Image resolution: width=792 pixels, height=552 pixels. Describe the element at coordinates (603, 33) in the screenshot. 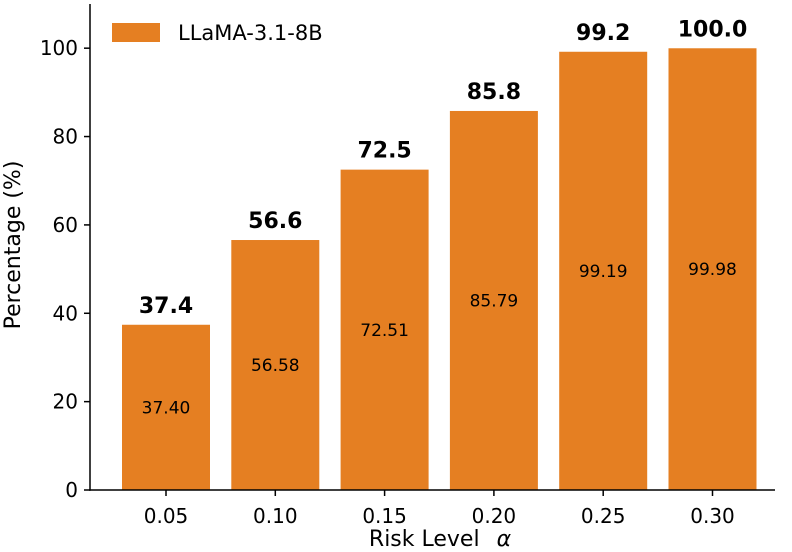

I see `bar-top-label: 99.2` at that location.